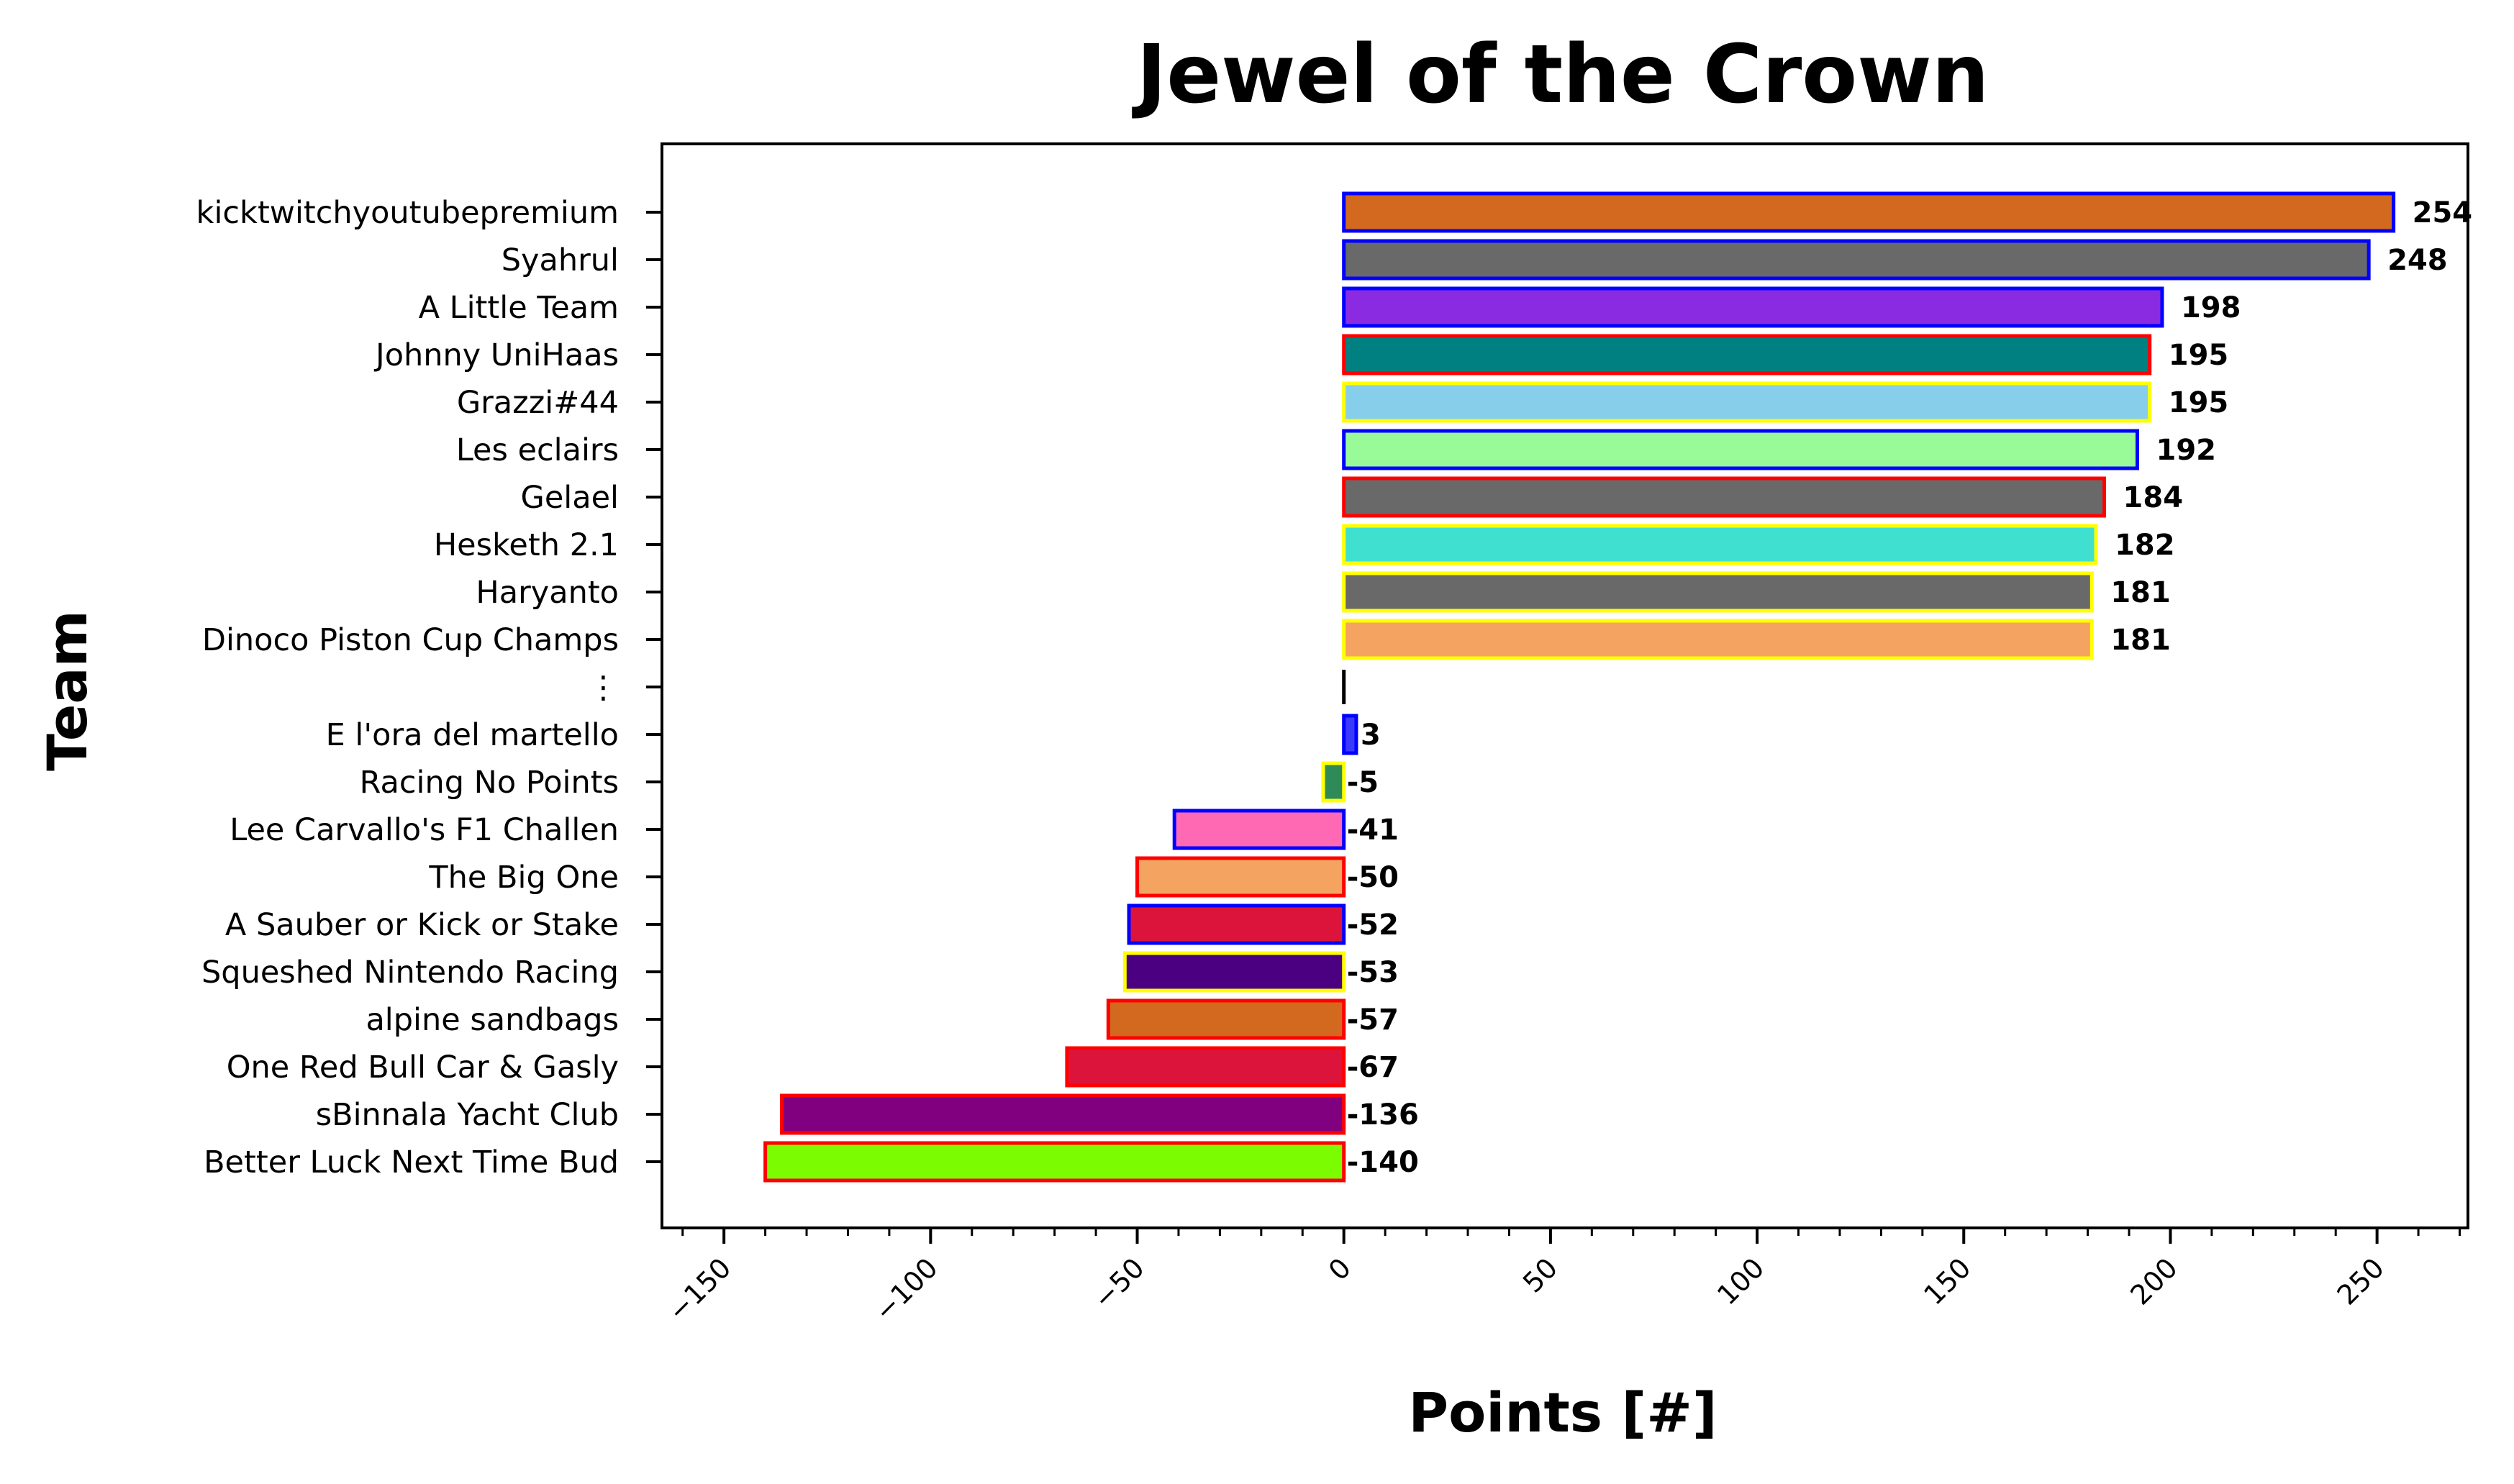 Image resolution: width=2514 pixels, height=1484 pixels. What do you see at coordinates (1373, 831) in the screenshot?
I see `data-label: -41` at bounding box center [1373, 831].